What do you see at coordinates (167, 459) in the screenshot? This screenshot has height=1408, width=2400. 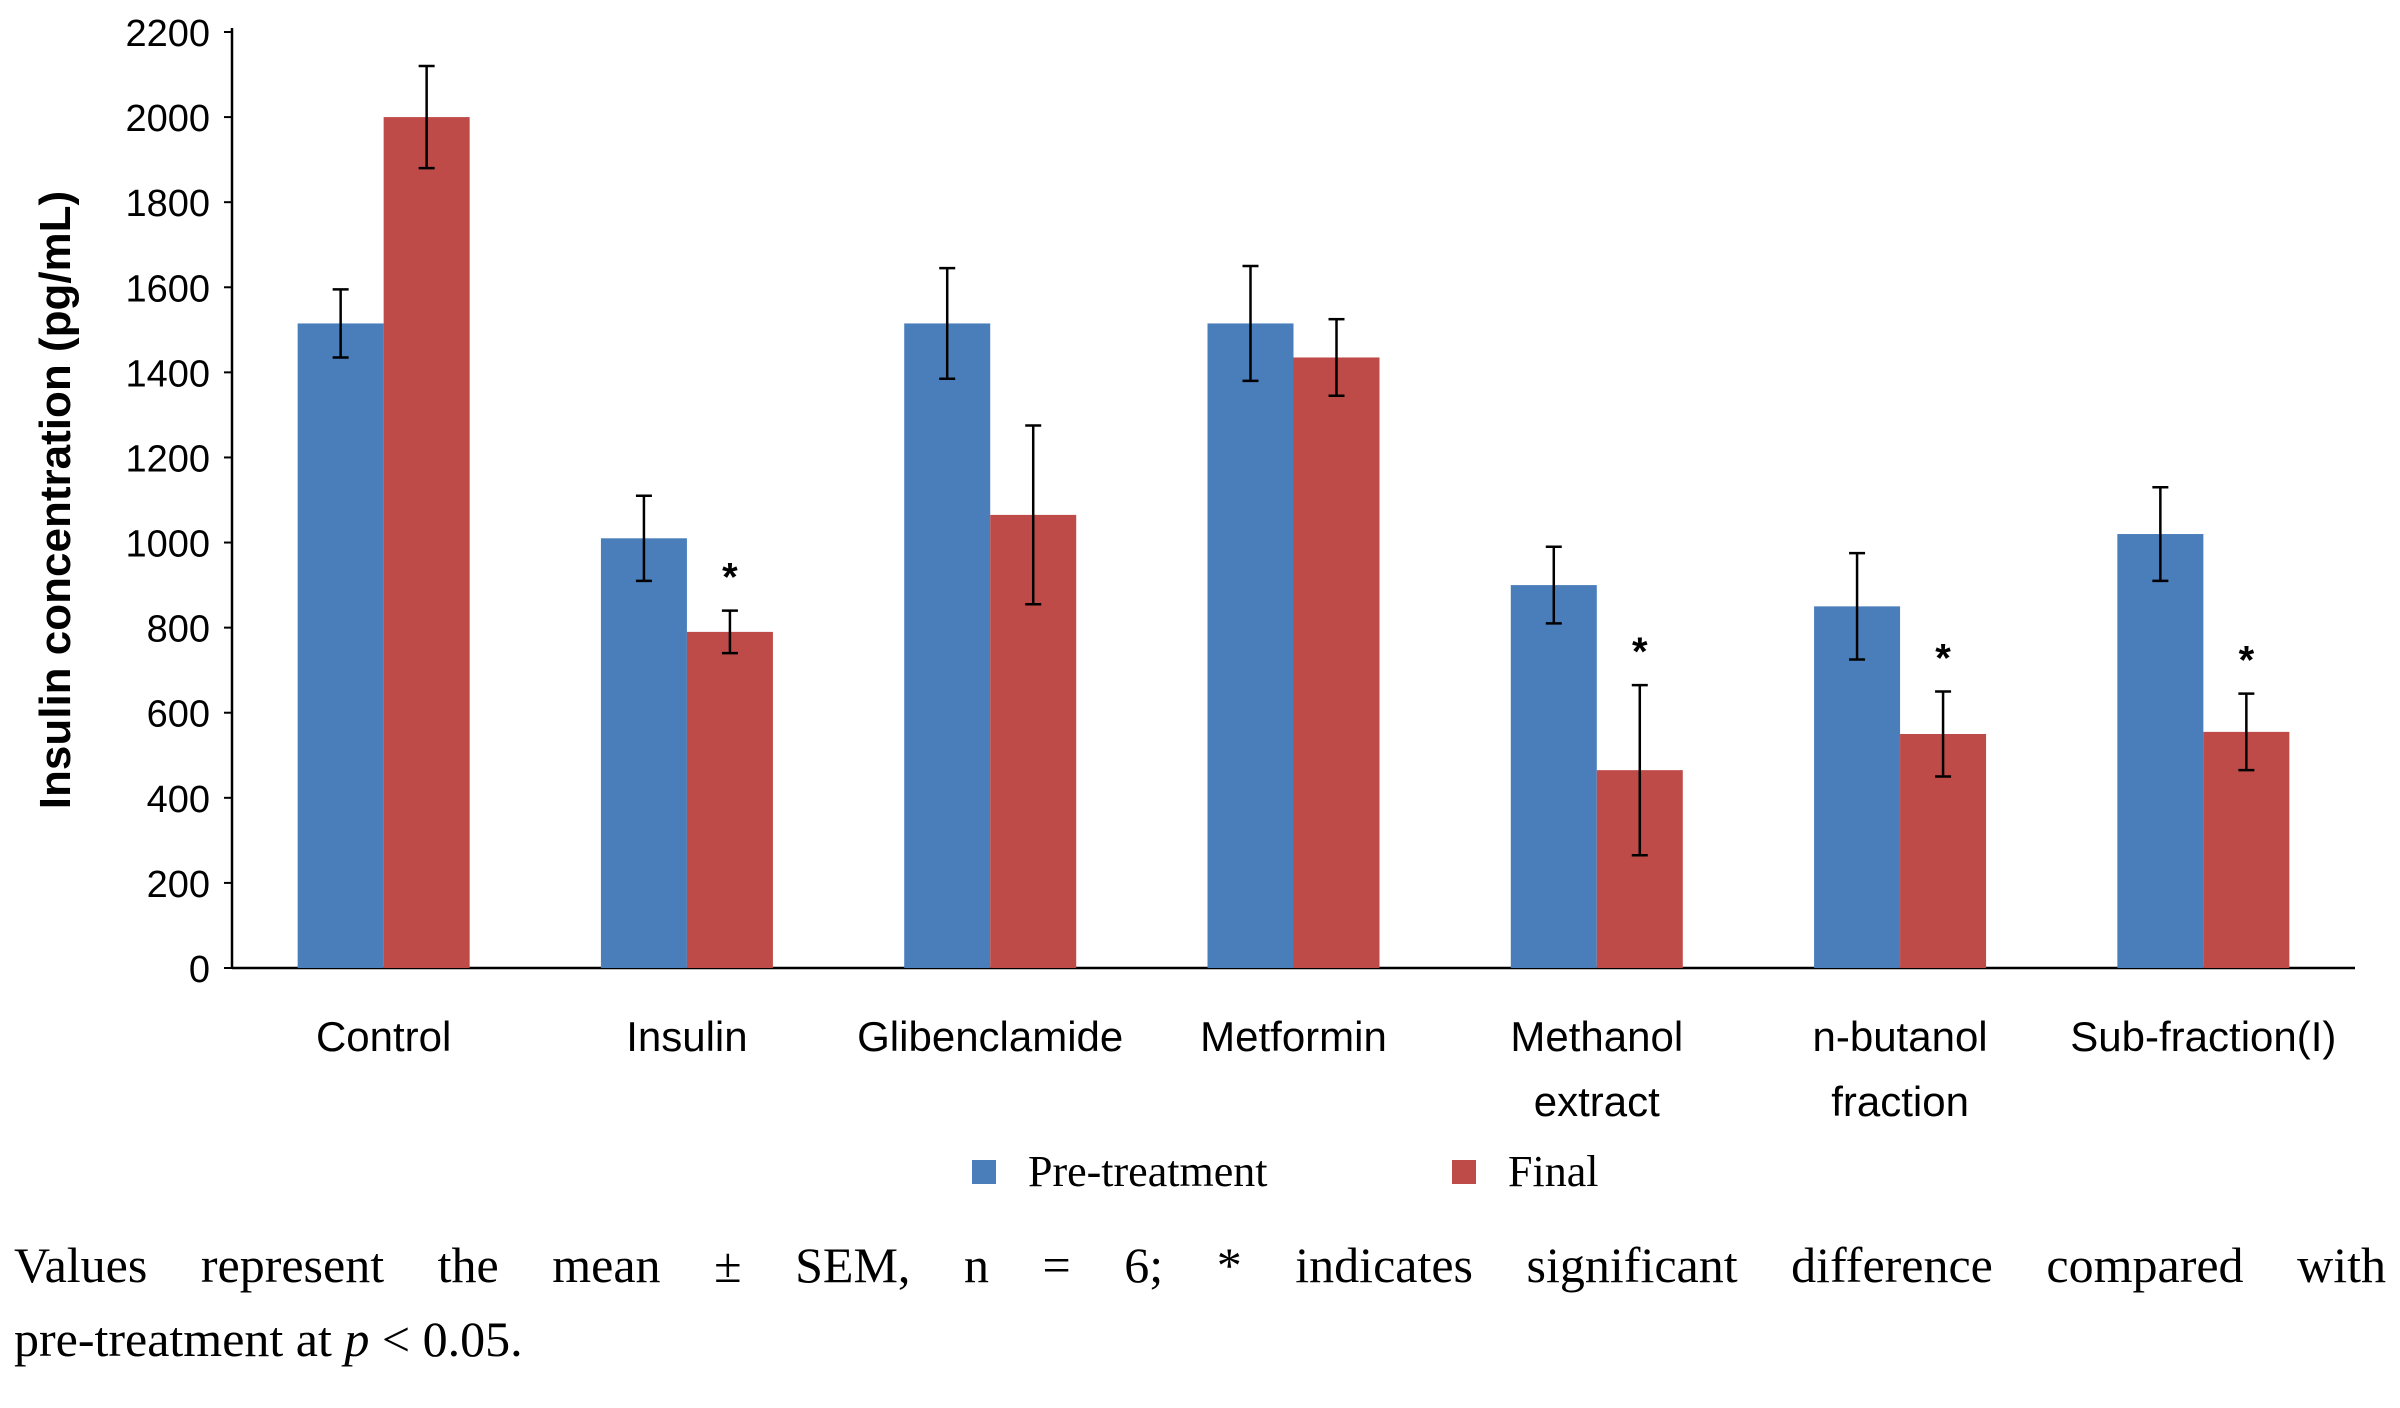 I see `y-tick-label: 1200` at bounding box center [167, 459].